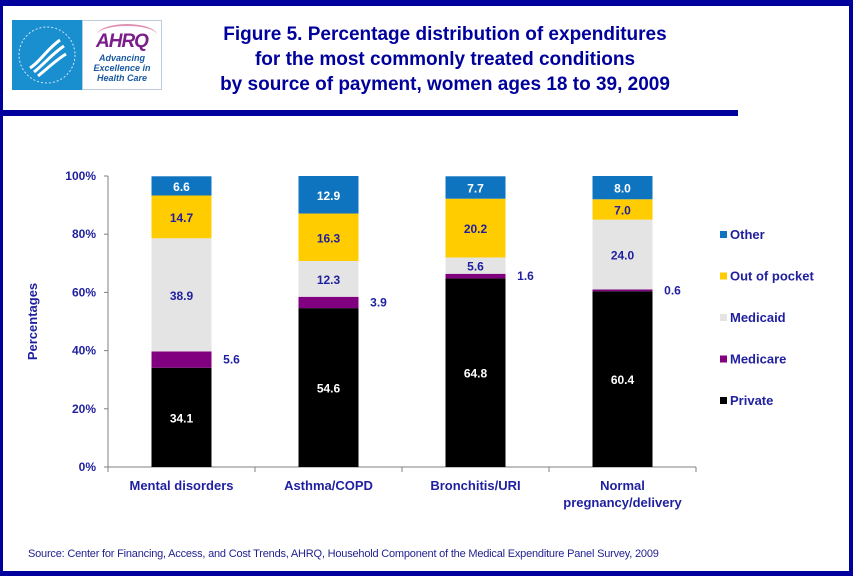  I want to click on legend-label: Medicare, so click(758, 359).